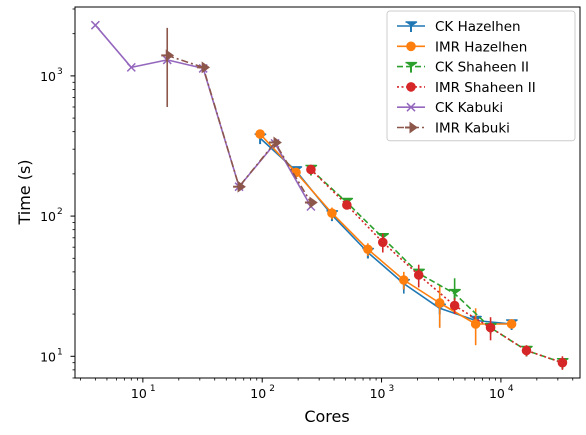 The image size is (586, 435). Describe the element at coordinates (24, 192) in the screenshot. I see `y-axis-label: Time (s)` at that location.